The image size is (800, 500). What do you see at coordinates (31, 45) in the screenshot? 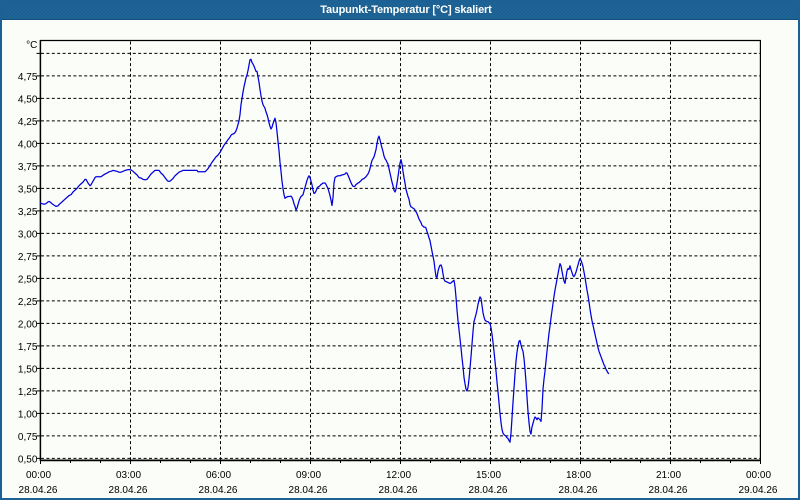
I see `svg-text: °C` at bounding box center [31, 45].